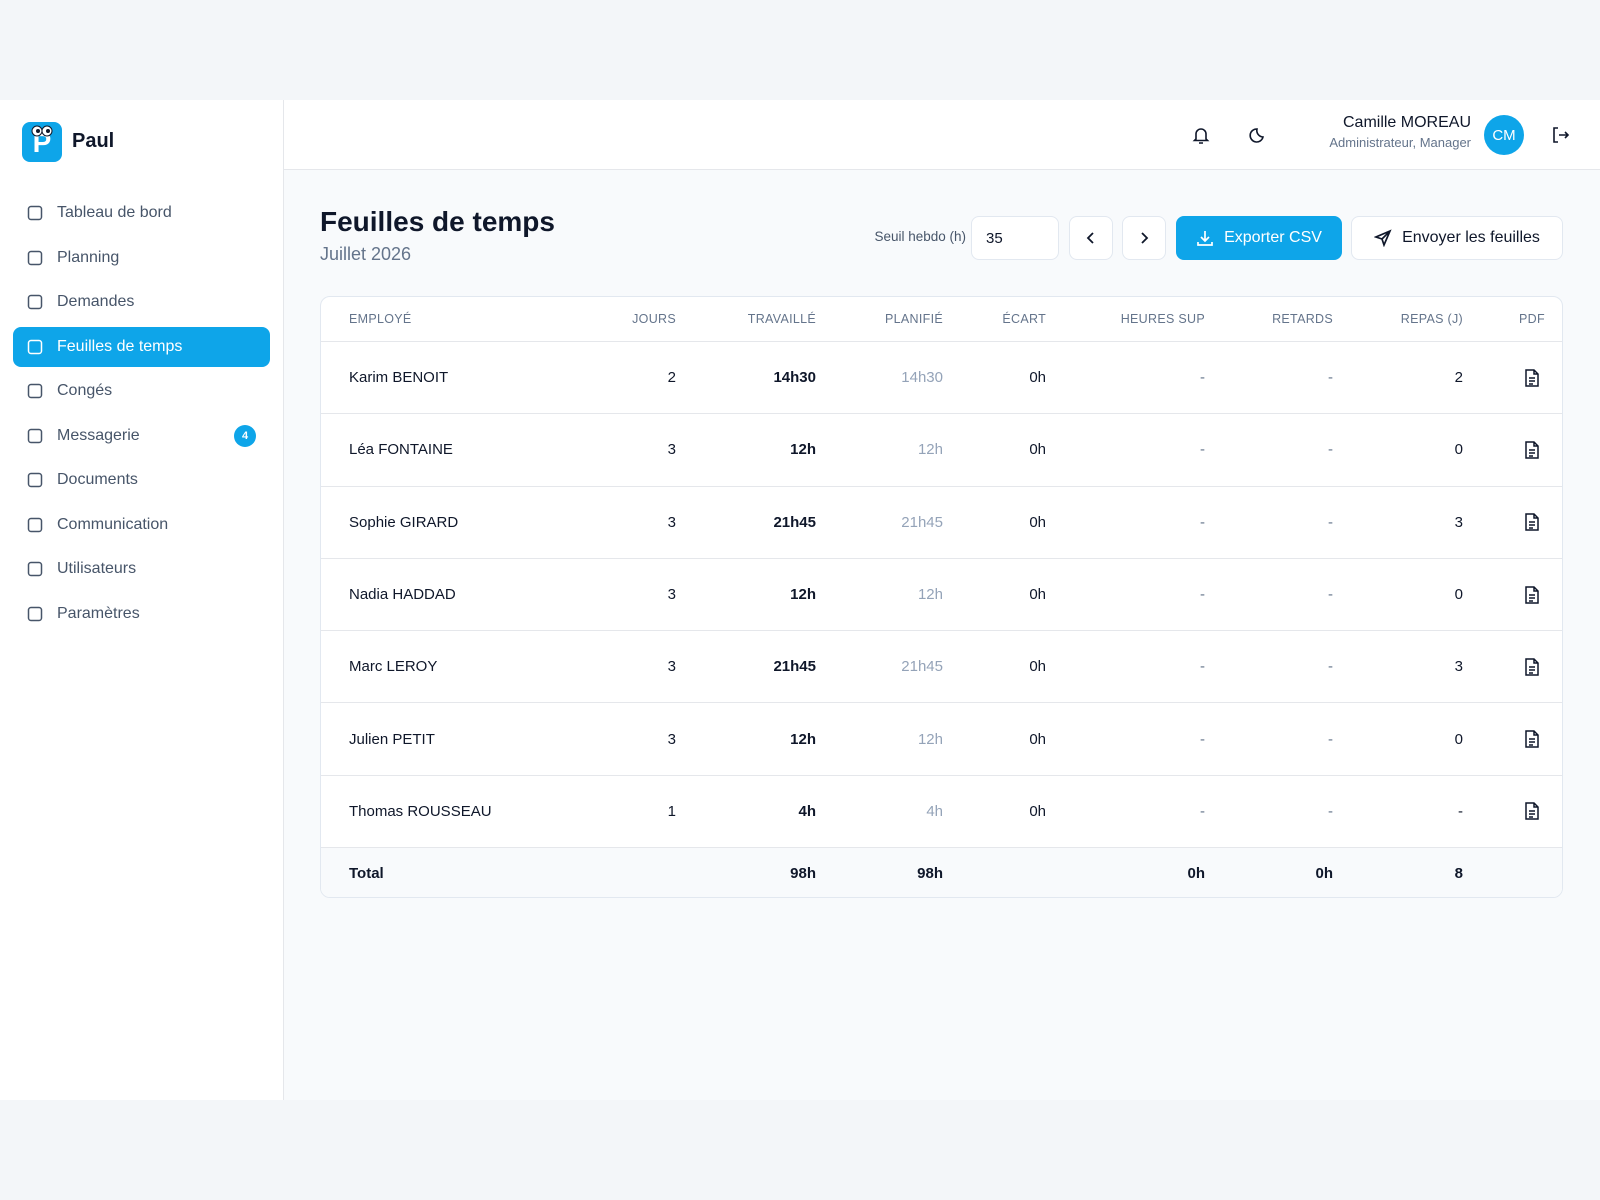 Image resolution: width=1600 pixels, height=1200 pixels. I want to click on nav-item: Demandes, so click(141, 302).